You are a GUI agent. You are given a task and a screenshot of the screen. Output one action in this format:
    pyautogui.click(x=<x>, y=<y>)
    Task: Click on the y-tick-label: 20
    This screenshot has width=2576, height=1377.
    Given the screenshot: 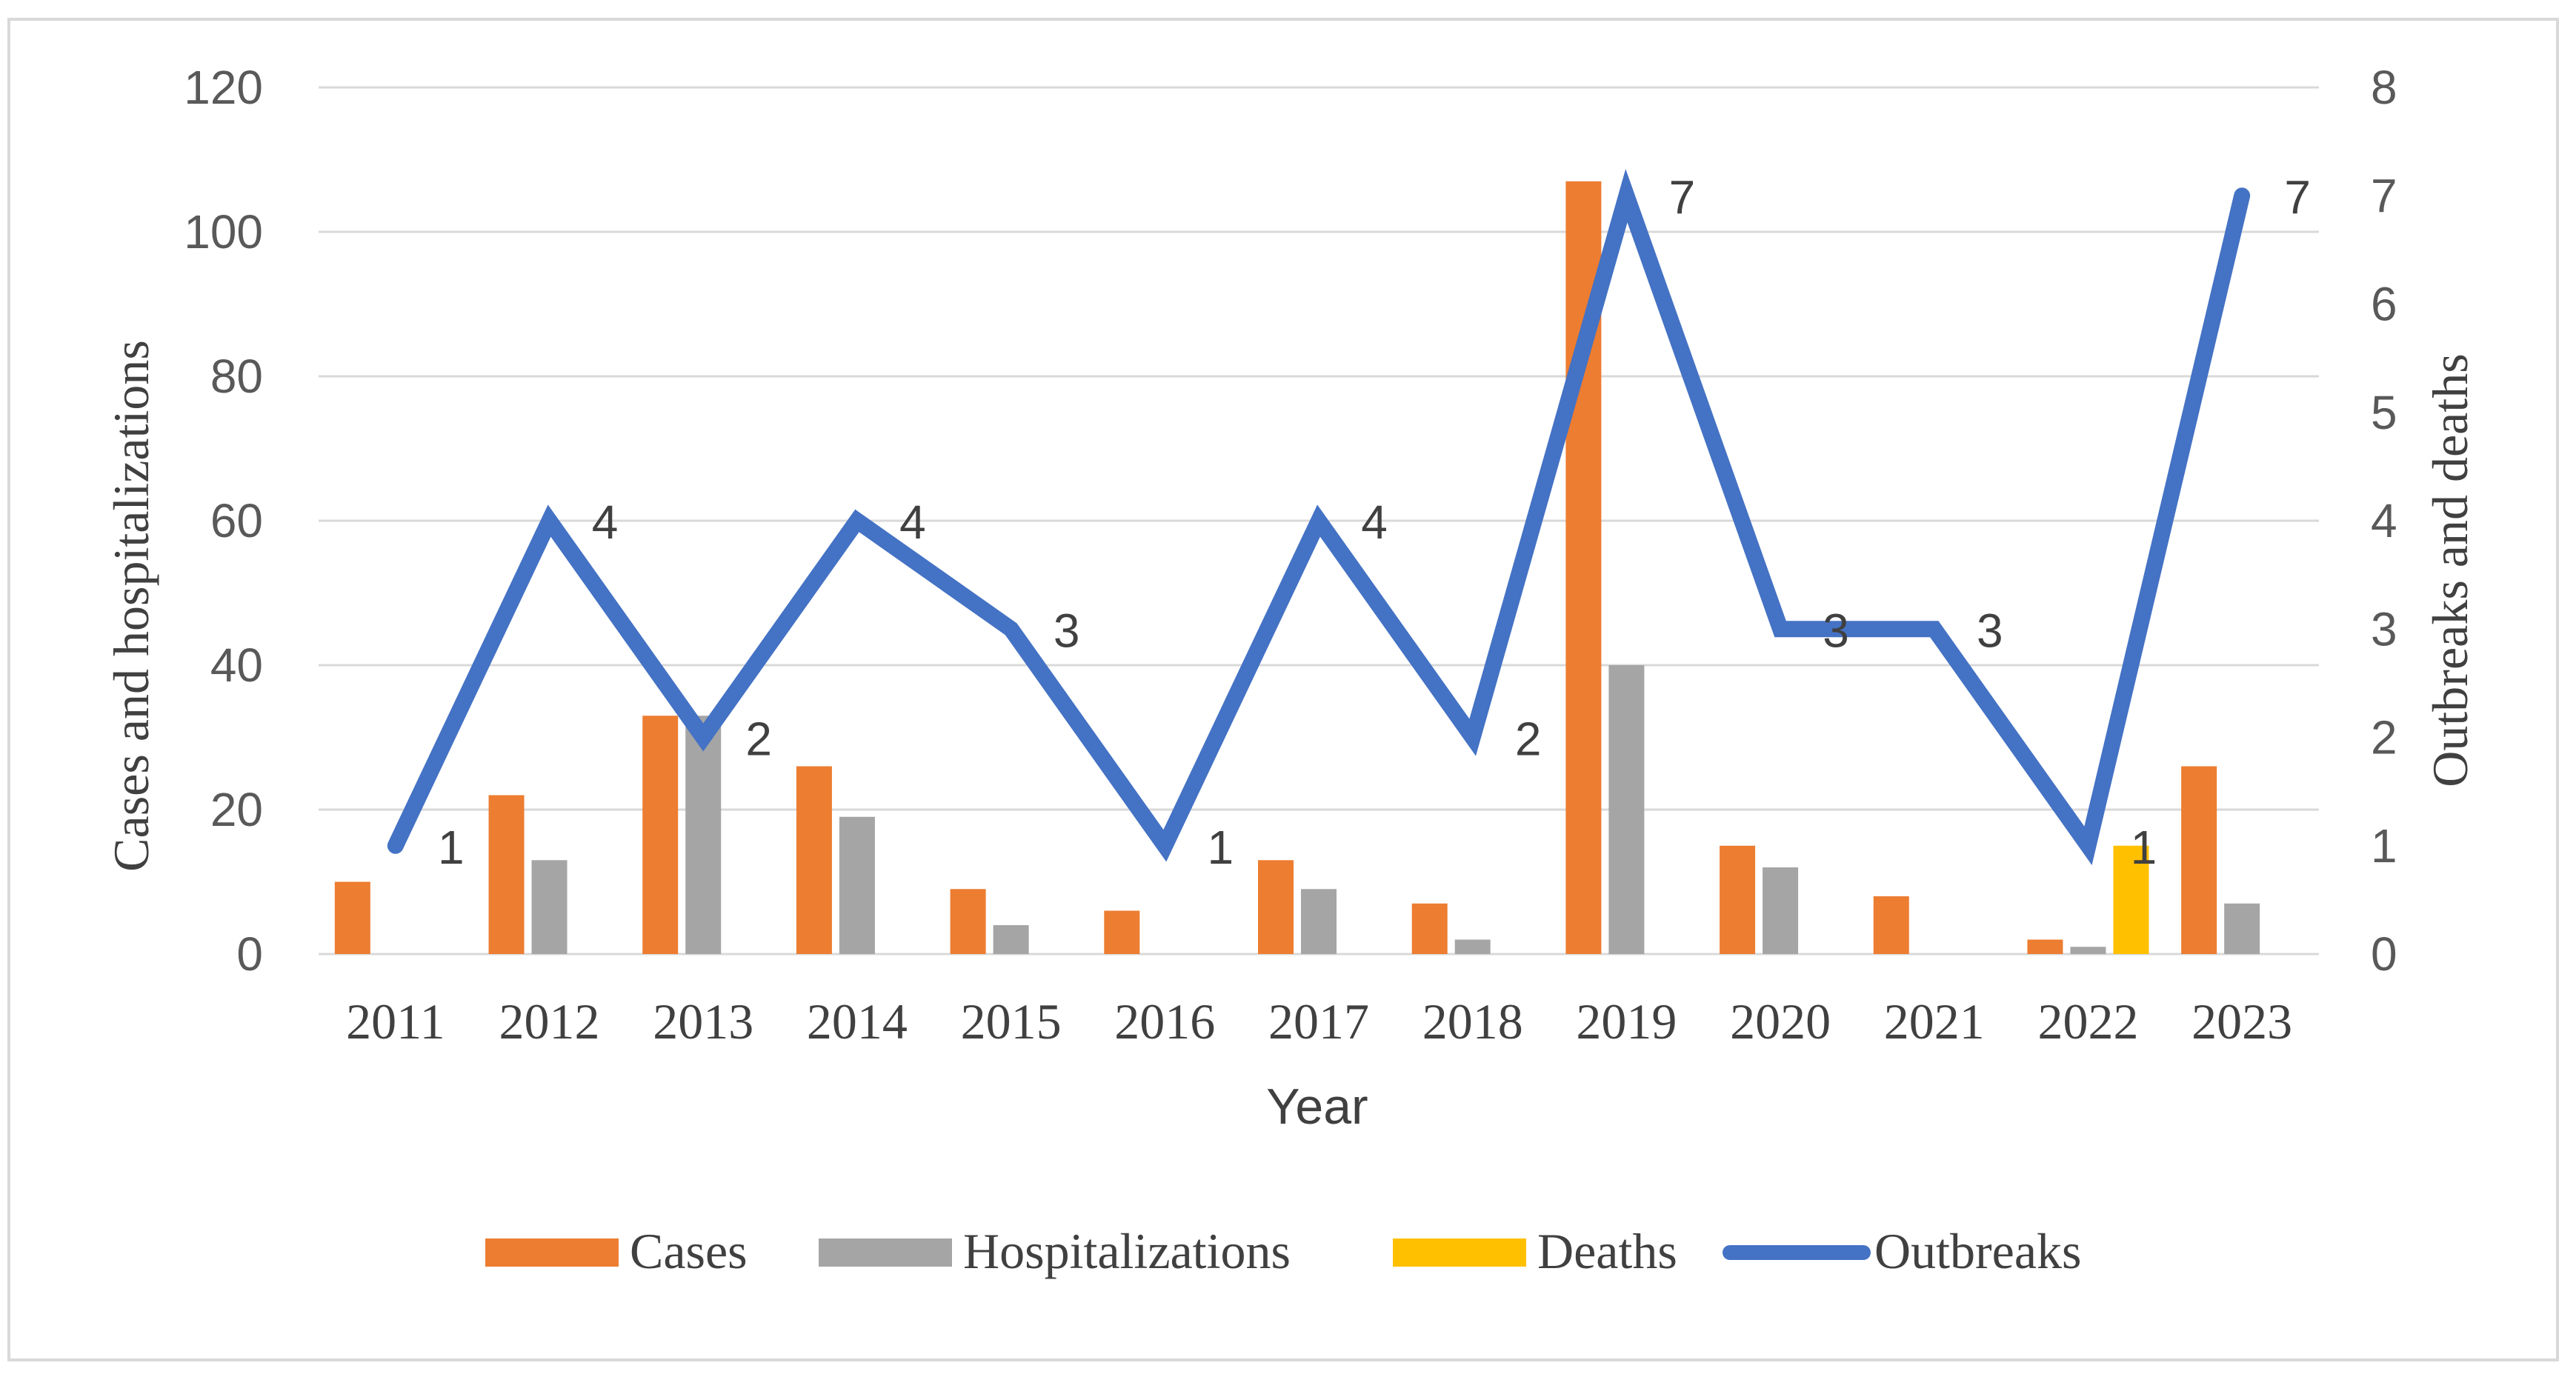 What is the action you would take?
    pyautogui.click(x=237, y=809)
    